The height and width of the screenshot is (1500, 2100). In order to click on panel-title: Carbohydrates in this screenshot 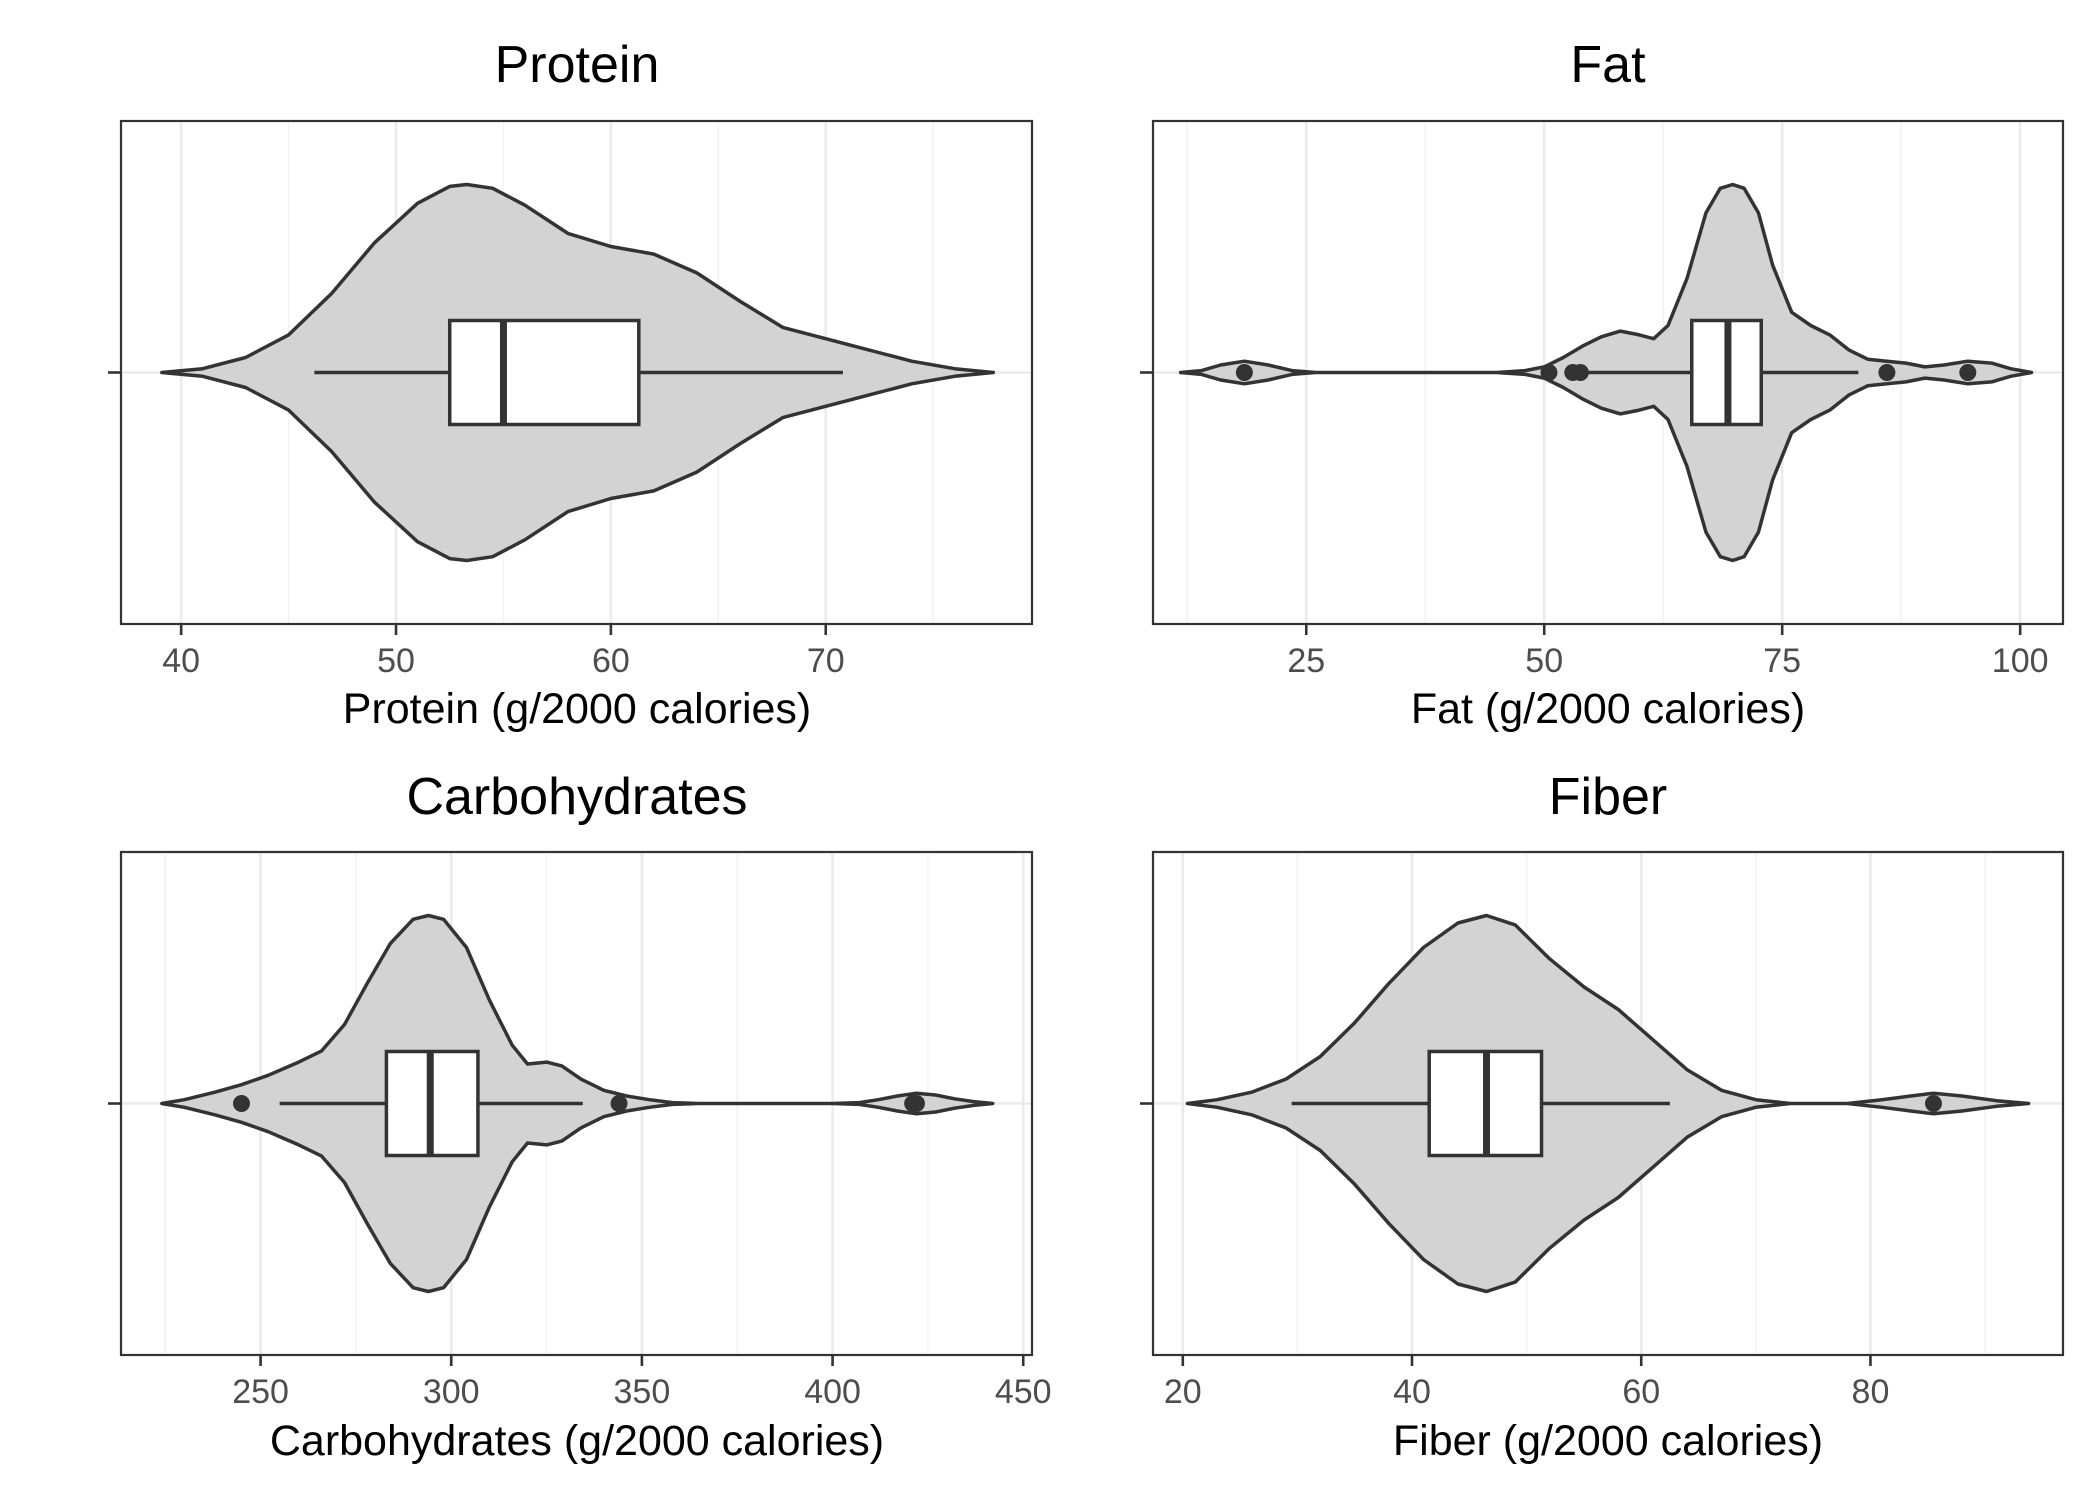, I will do `click(576, 797)`.